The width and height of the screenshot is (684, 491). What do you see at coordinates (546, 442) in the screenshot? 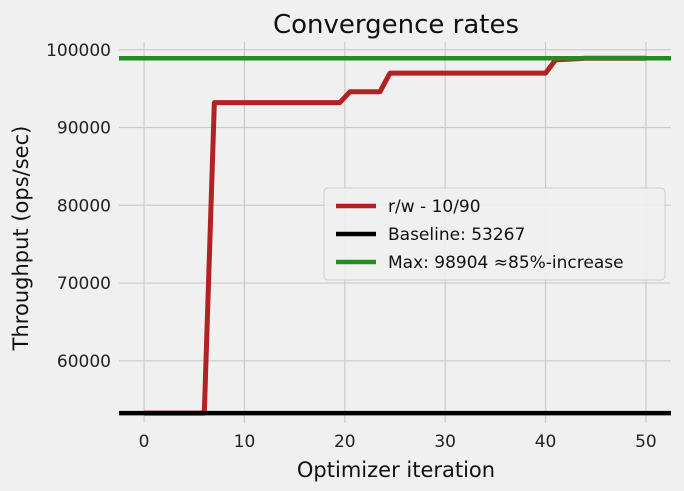
I see `x-tick-label: 40` at bounding box center [546, 442].